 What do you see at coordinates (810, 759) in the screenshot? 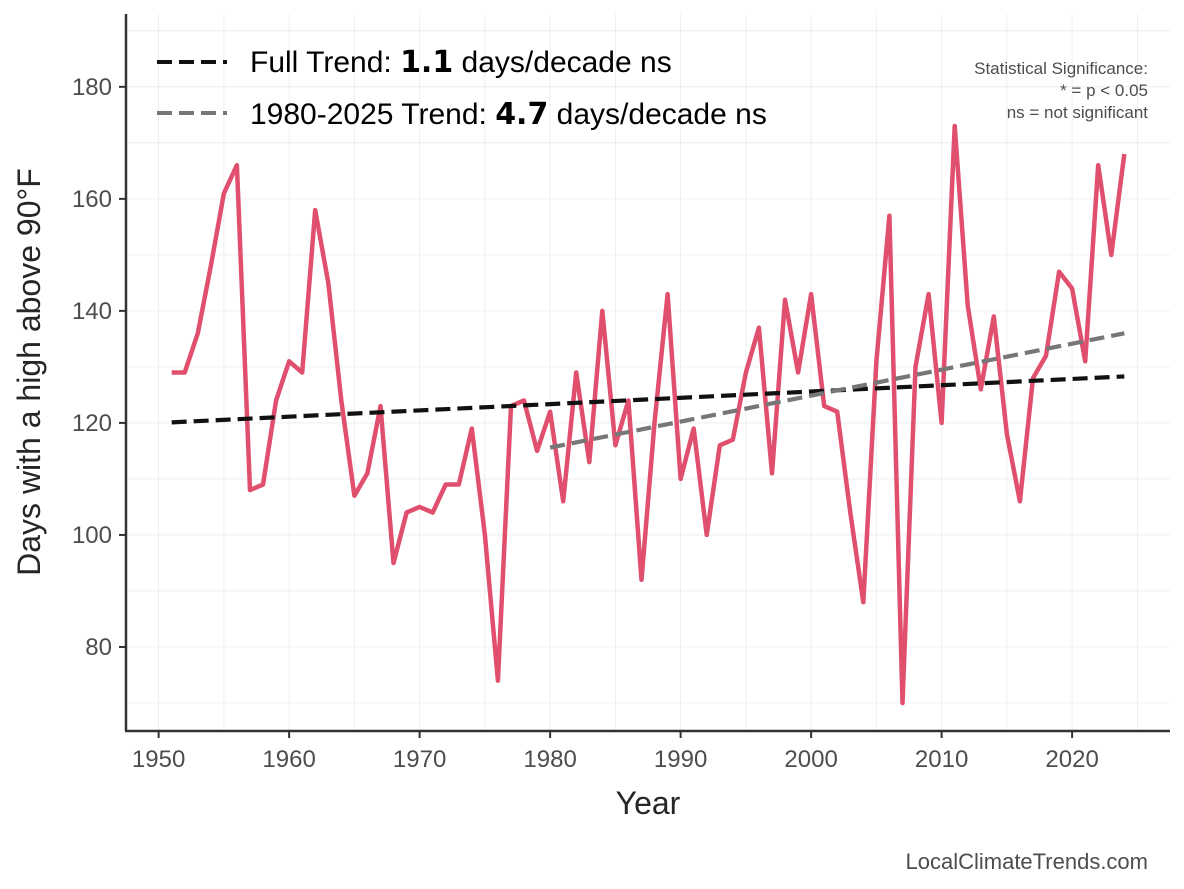
I see `x-tick-label: 2000` at bounding box center [810, 759].